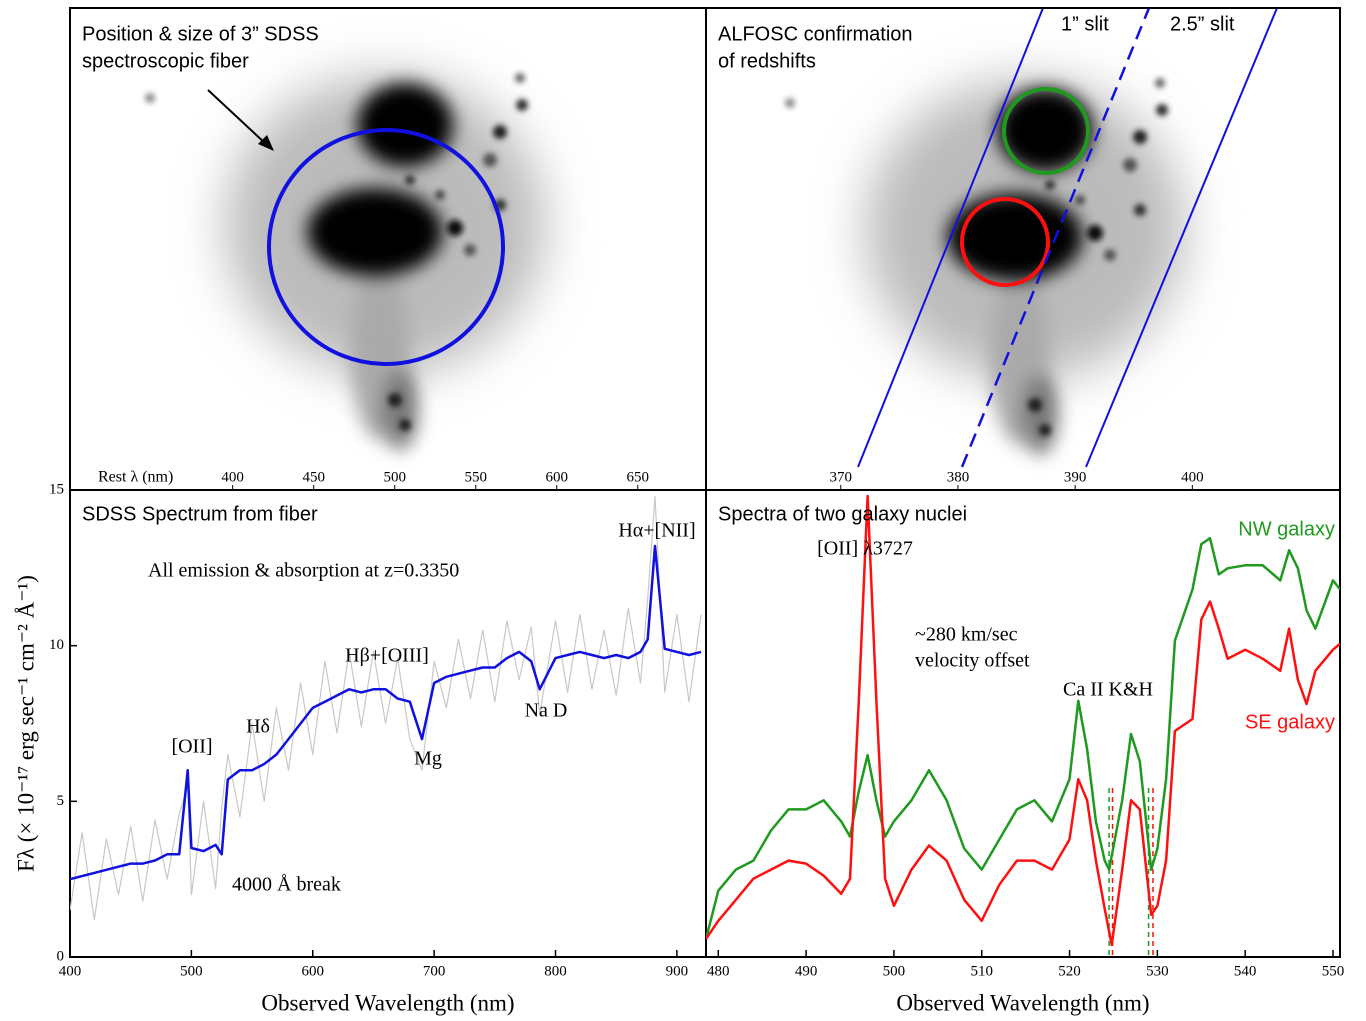 This screenshot has height=1021, width=1366. I want to click on chart-title: SDSS Spectrum from fiber, so click(200, 514).